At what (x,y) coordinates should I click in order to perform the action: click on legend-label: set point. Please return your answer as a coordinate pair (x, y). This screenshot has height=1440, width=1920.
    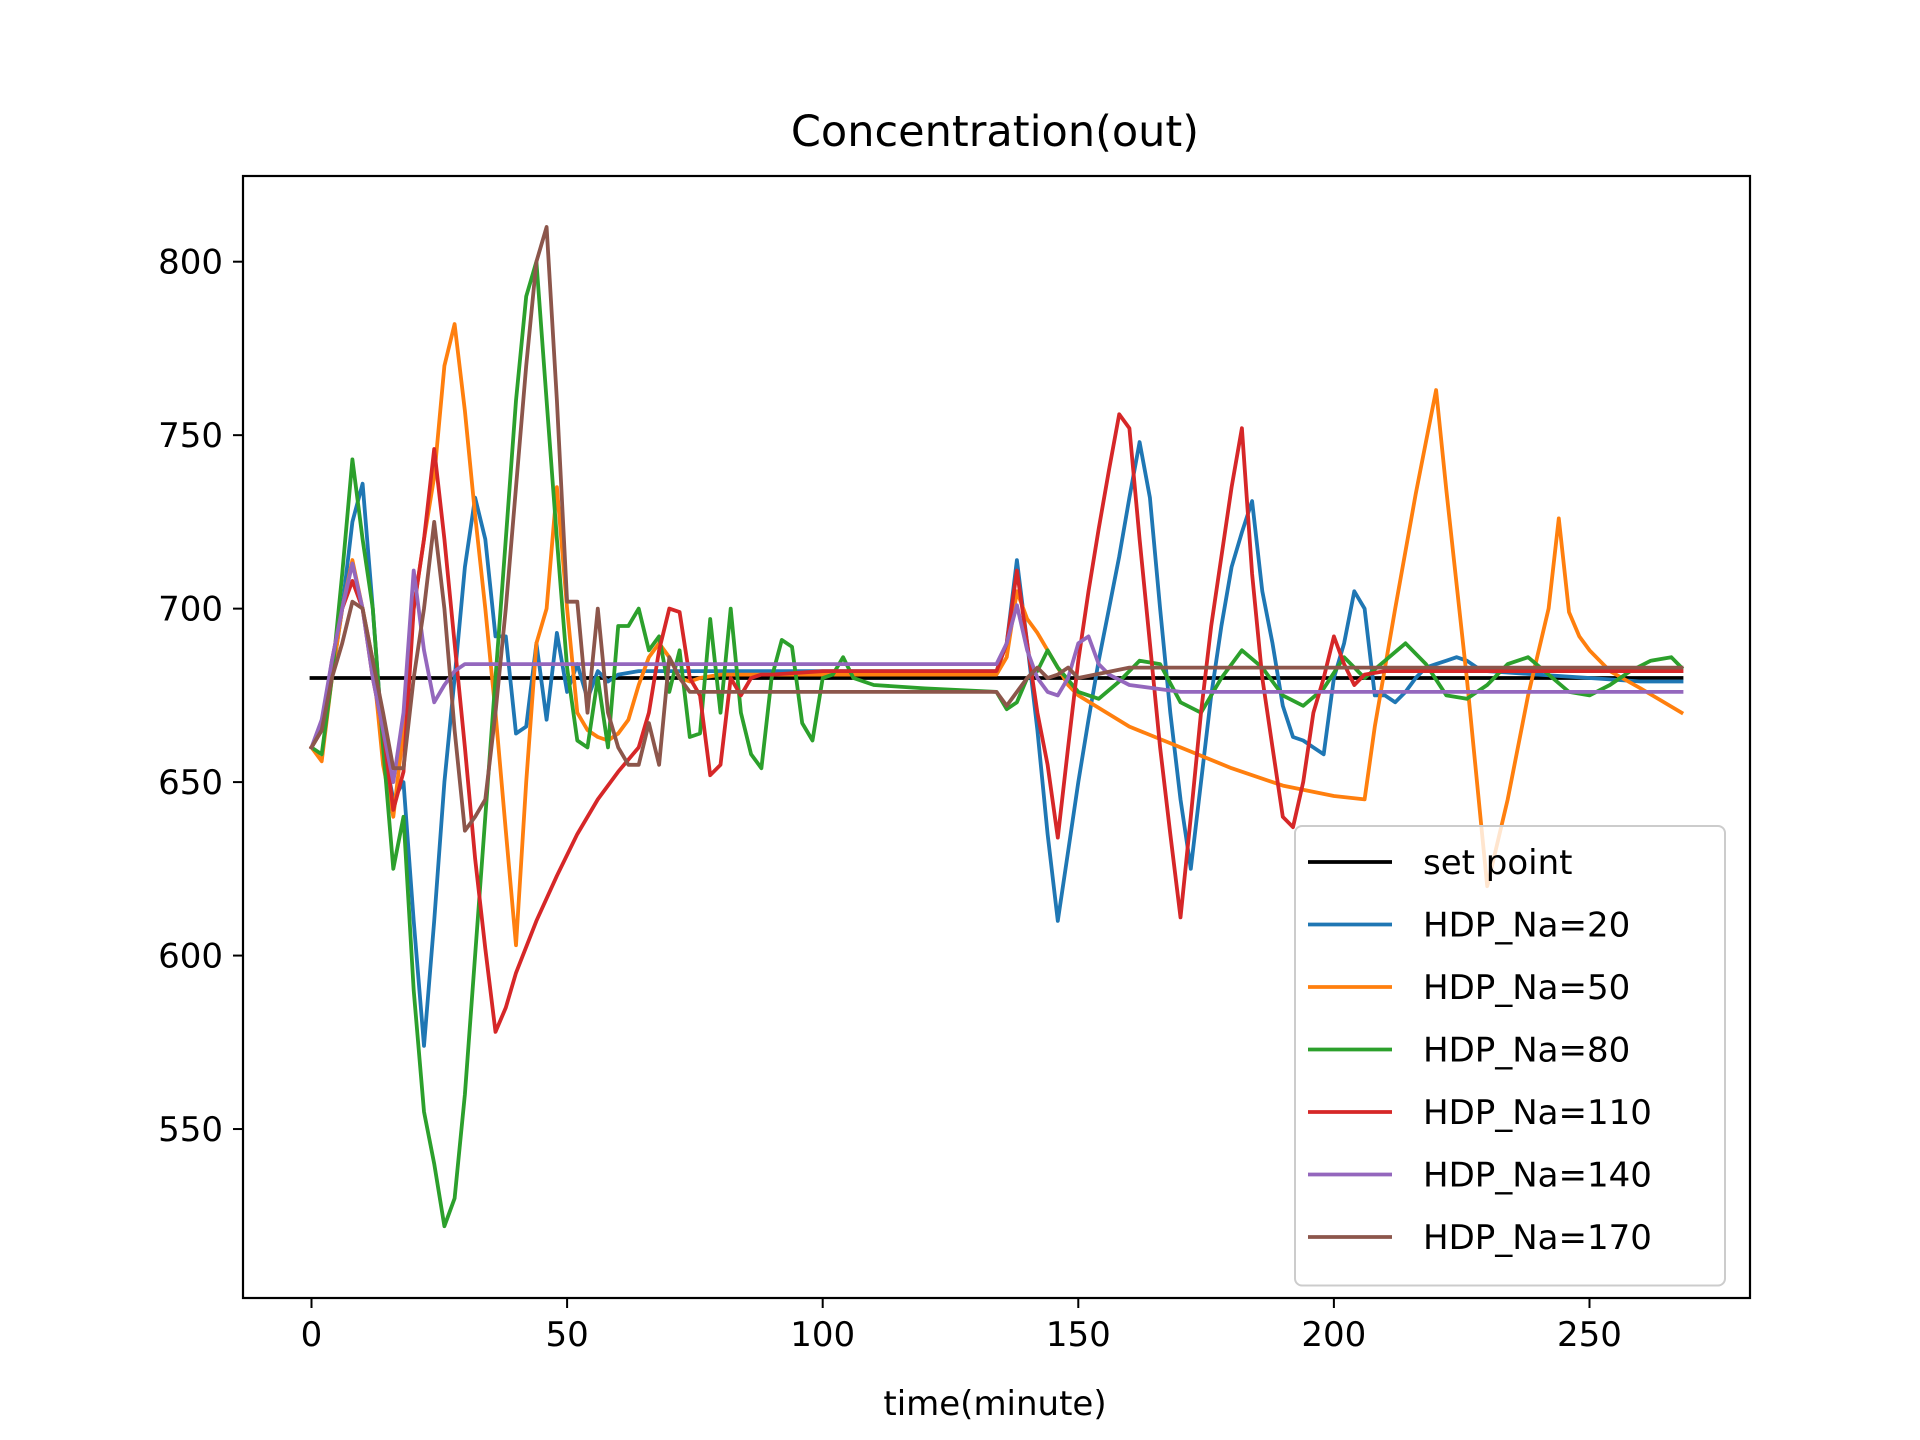
    Looking at the image, I should click on (1497, 863).